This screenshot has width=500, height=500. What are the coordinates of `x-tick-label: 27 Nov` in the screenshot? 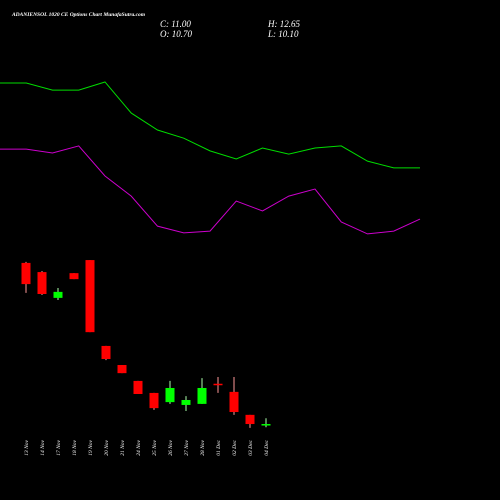 It's located at (187, 447).